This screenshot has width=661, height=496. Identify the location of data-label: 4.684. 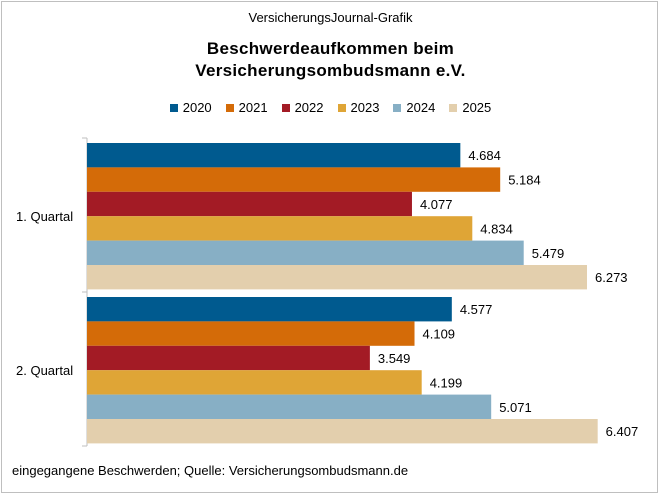
(484, 155).